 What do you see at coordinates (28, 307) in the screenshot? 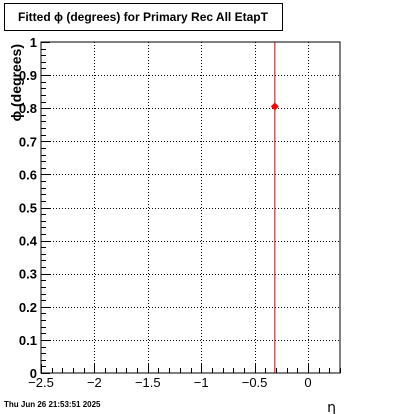
I see `y-tick-label: 0.2` at bounding box center [28, 307].